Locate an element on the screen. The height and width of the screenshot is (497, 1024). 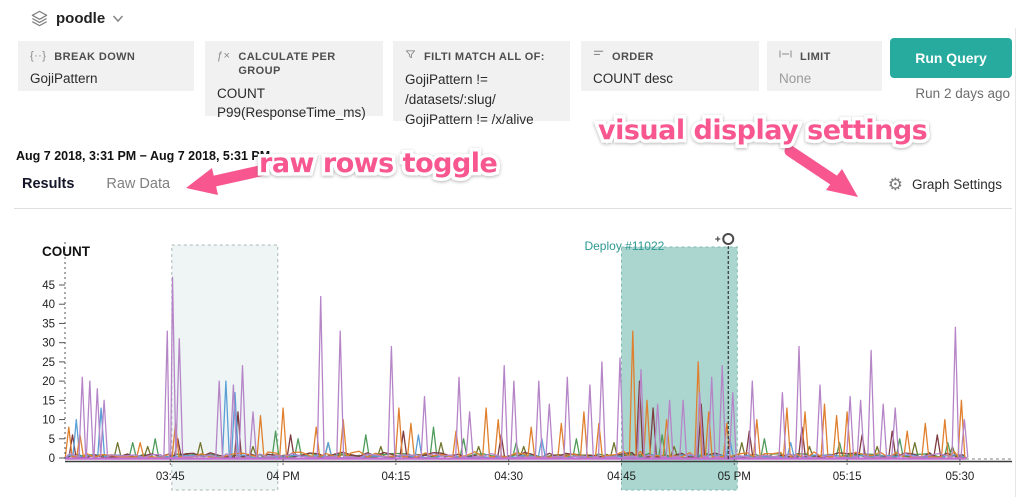
y-tick-label: 35 is located at coordinates (48, 324).